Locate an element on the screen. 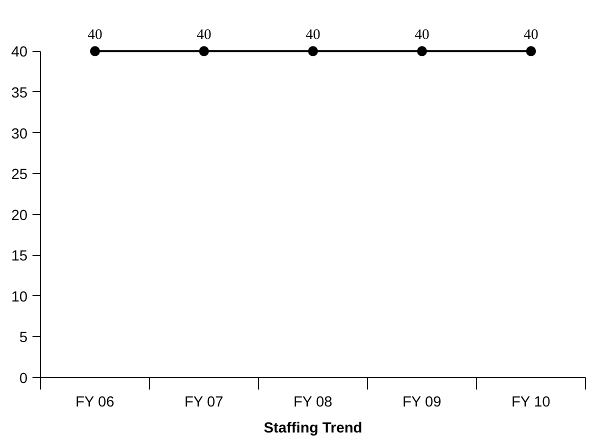 The width and height of the screenshot is (589, 441). y-tick-label: 35 is located at coordinates (19, 93).